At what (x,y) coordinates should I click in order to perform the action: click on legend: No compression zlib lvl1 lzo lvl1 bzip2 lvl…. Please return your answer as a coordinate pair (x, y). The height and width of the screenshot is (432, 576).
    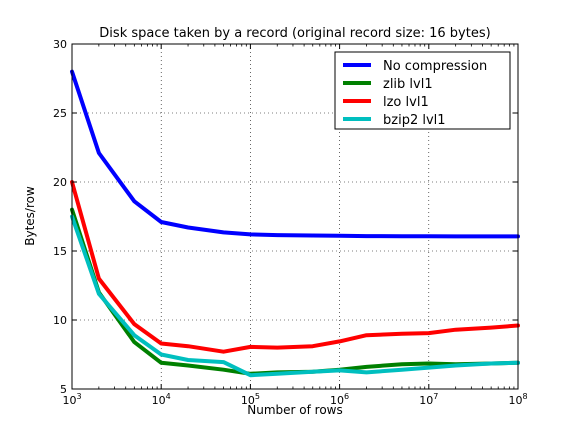
    Looking at the image, I should click on (422, 90).